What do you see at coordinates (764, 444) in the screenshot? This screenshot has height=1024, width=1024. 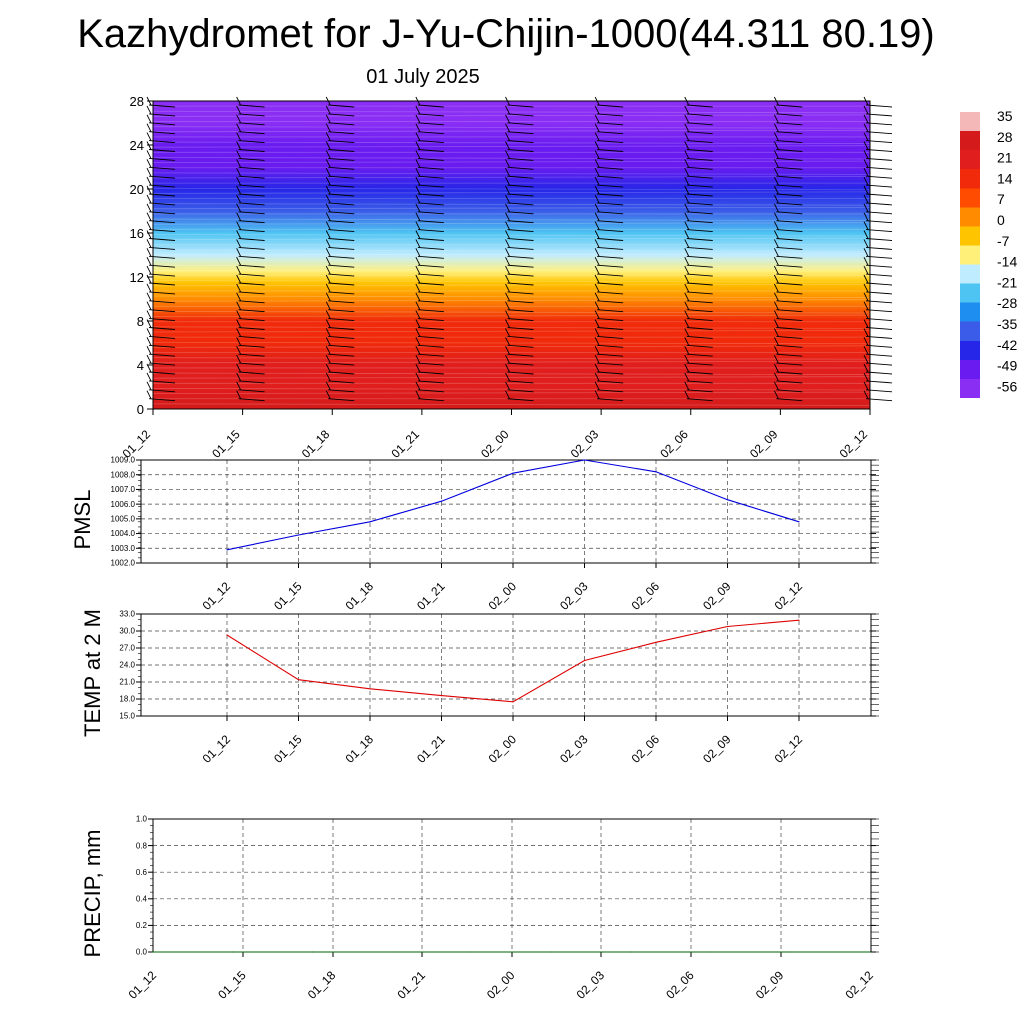 I see `heatmap-x-tick-label: 02_09` at bounding box center [764, 444].